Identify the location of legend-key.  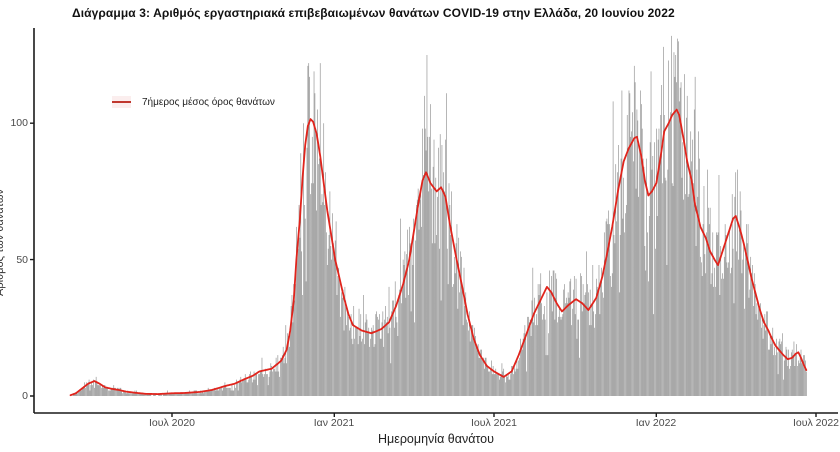
(121, 102).